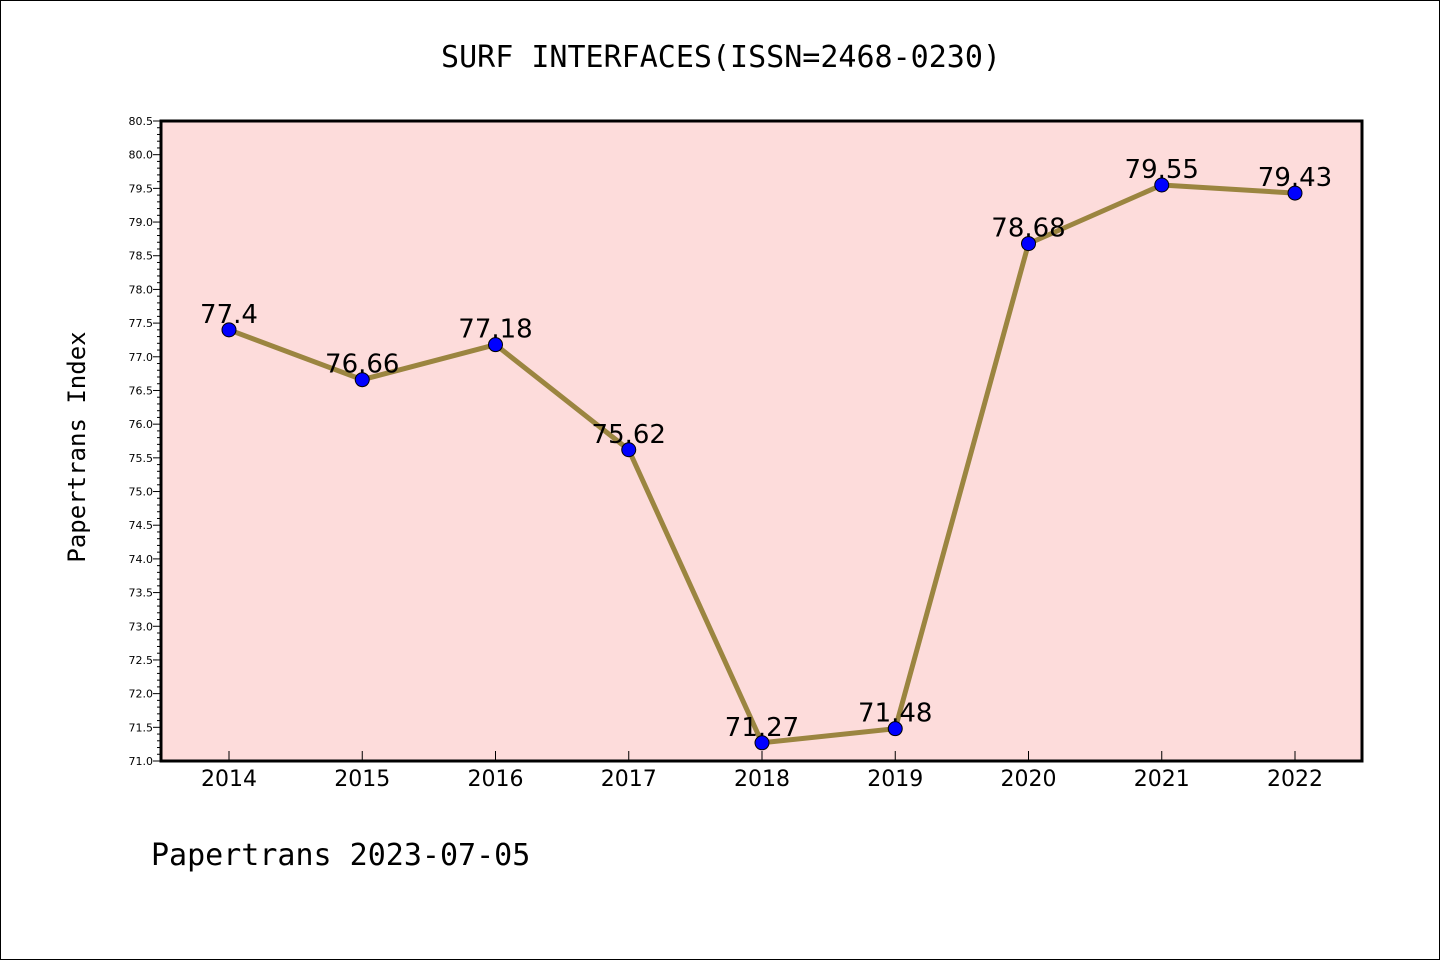 This screenshot has width=1440, height=961. Describe the element at coordinates (496, 779) in the screenshot. I see `x-tick-label: 2016` at that location.